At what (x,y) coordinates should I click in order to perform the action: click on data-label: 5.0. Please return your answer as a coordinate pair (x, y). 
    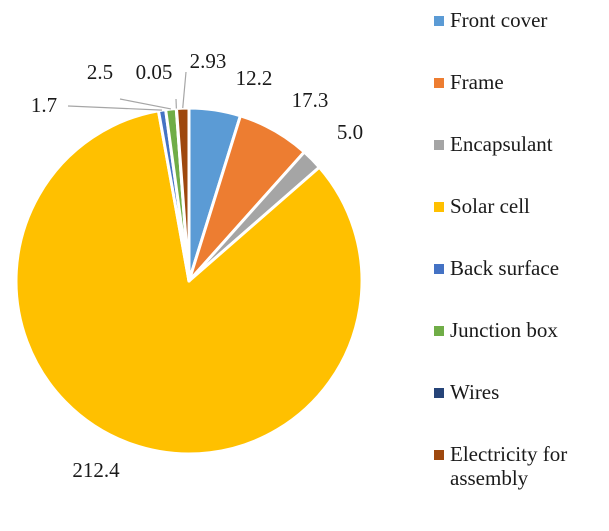
    Looking at the image, I should click on (350, 132).